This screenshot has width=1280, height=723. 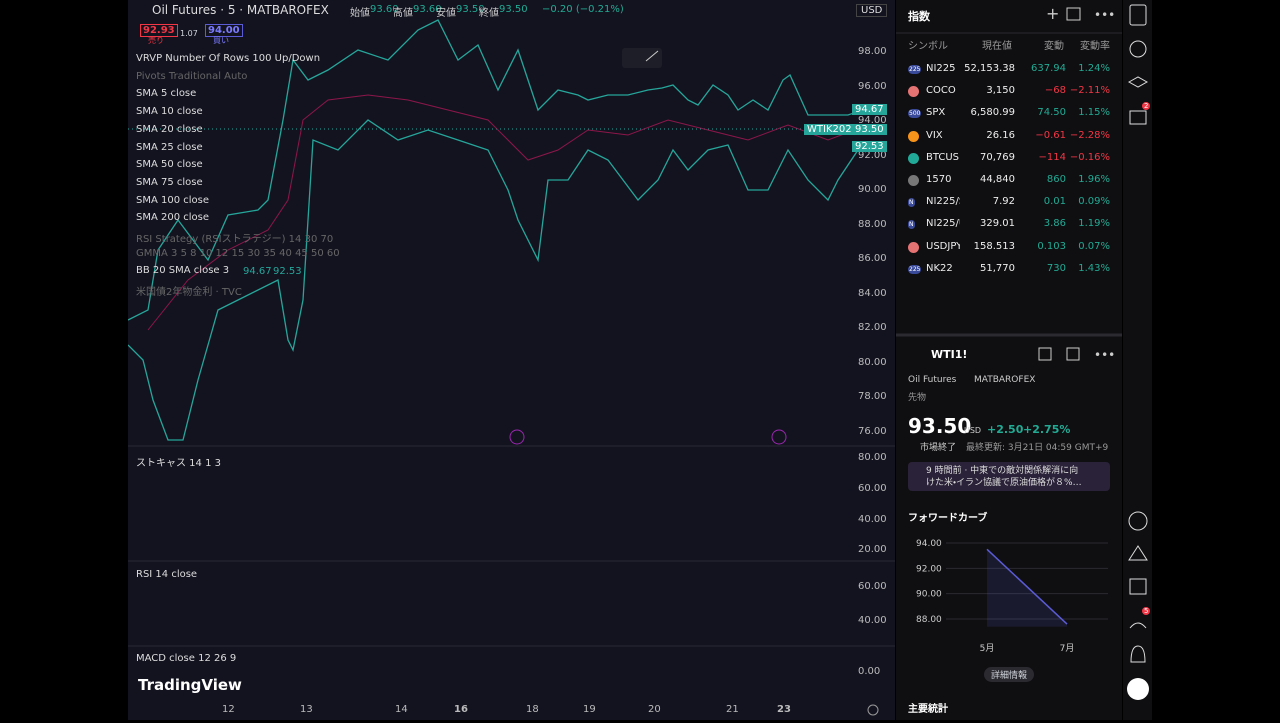 What do you see at coordinates (1055, 91) in the screenshot?
I see `change: −68` at bounding box center [1055, 91].